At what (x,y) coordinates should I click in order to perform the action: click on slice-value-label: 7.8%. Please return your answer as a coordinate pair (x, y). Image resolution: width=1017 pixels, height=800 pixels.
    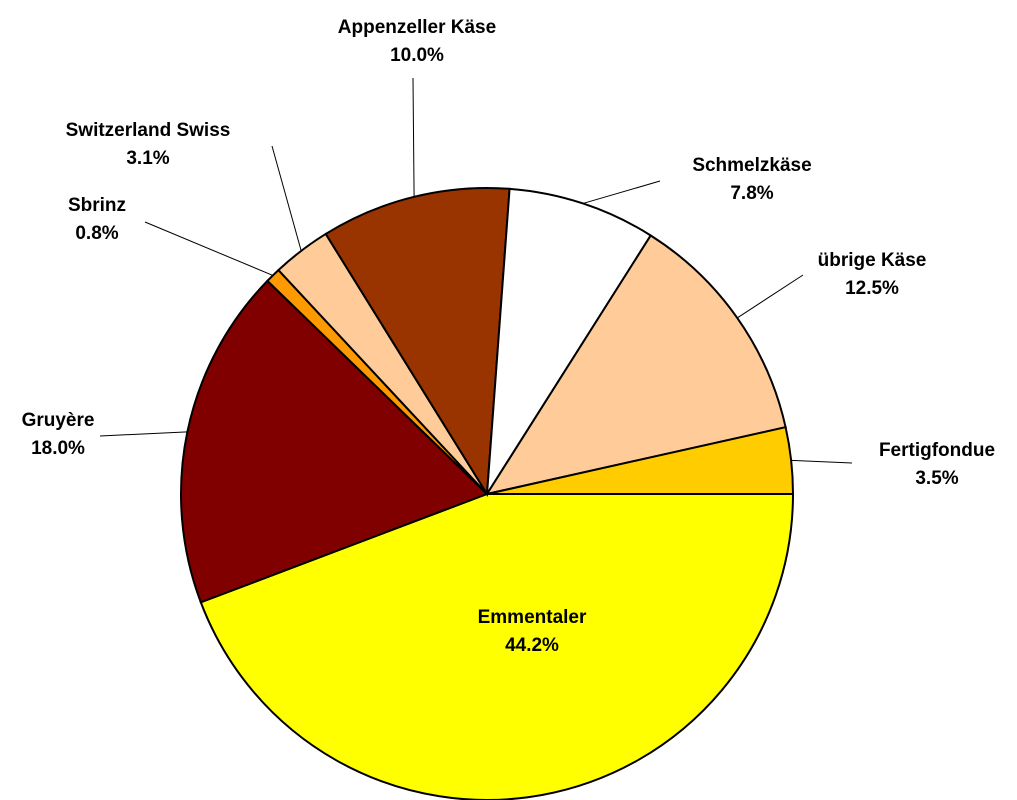
    Looking at the image, I should click on (751, 193).